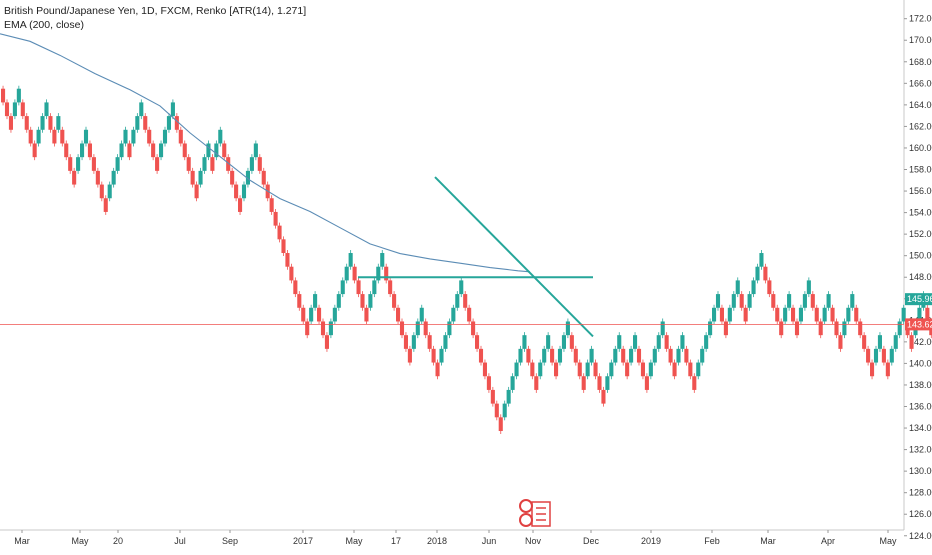 The height and width of the screenshot is (555, 932). Describe the element at coordinates (920, 471) in the screenshot. I see `y-tick-label: 130.000` at that location.